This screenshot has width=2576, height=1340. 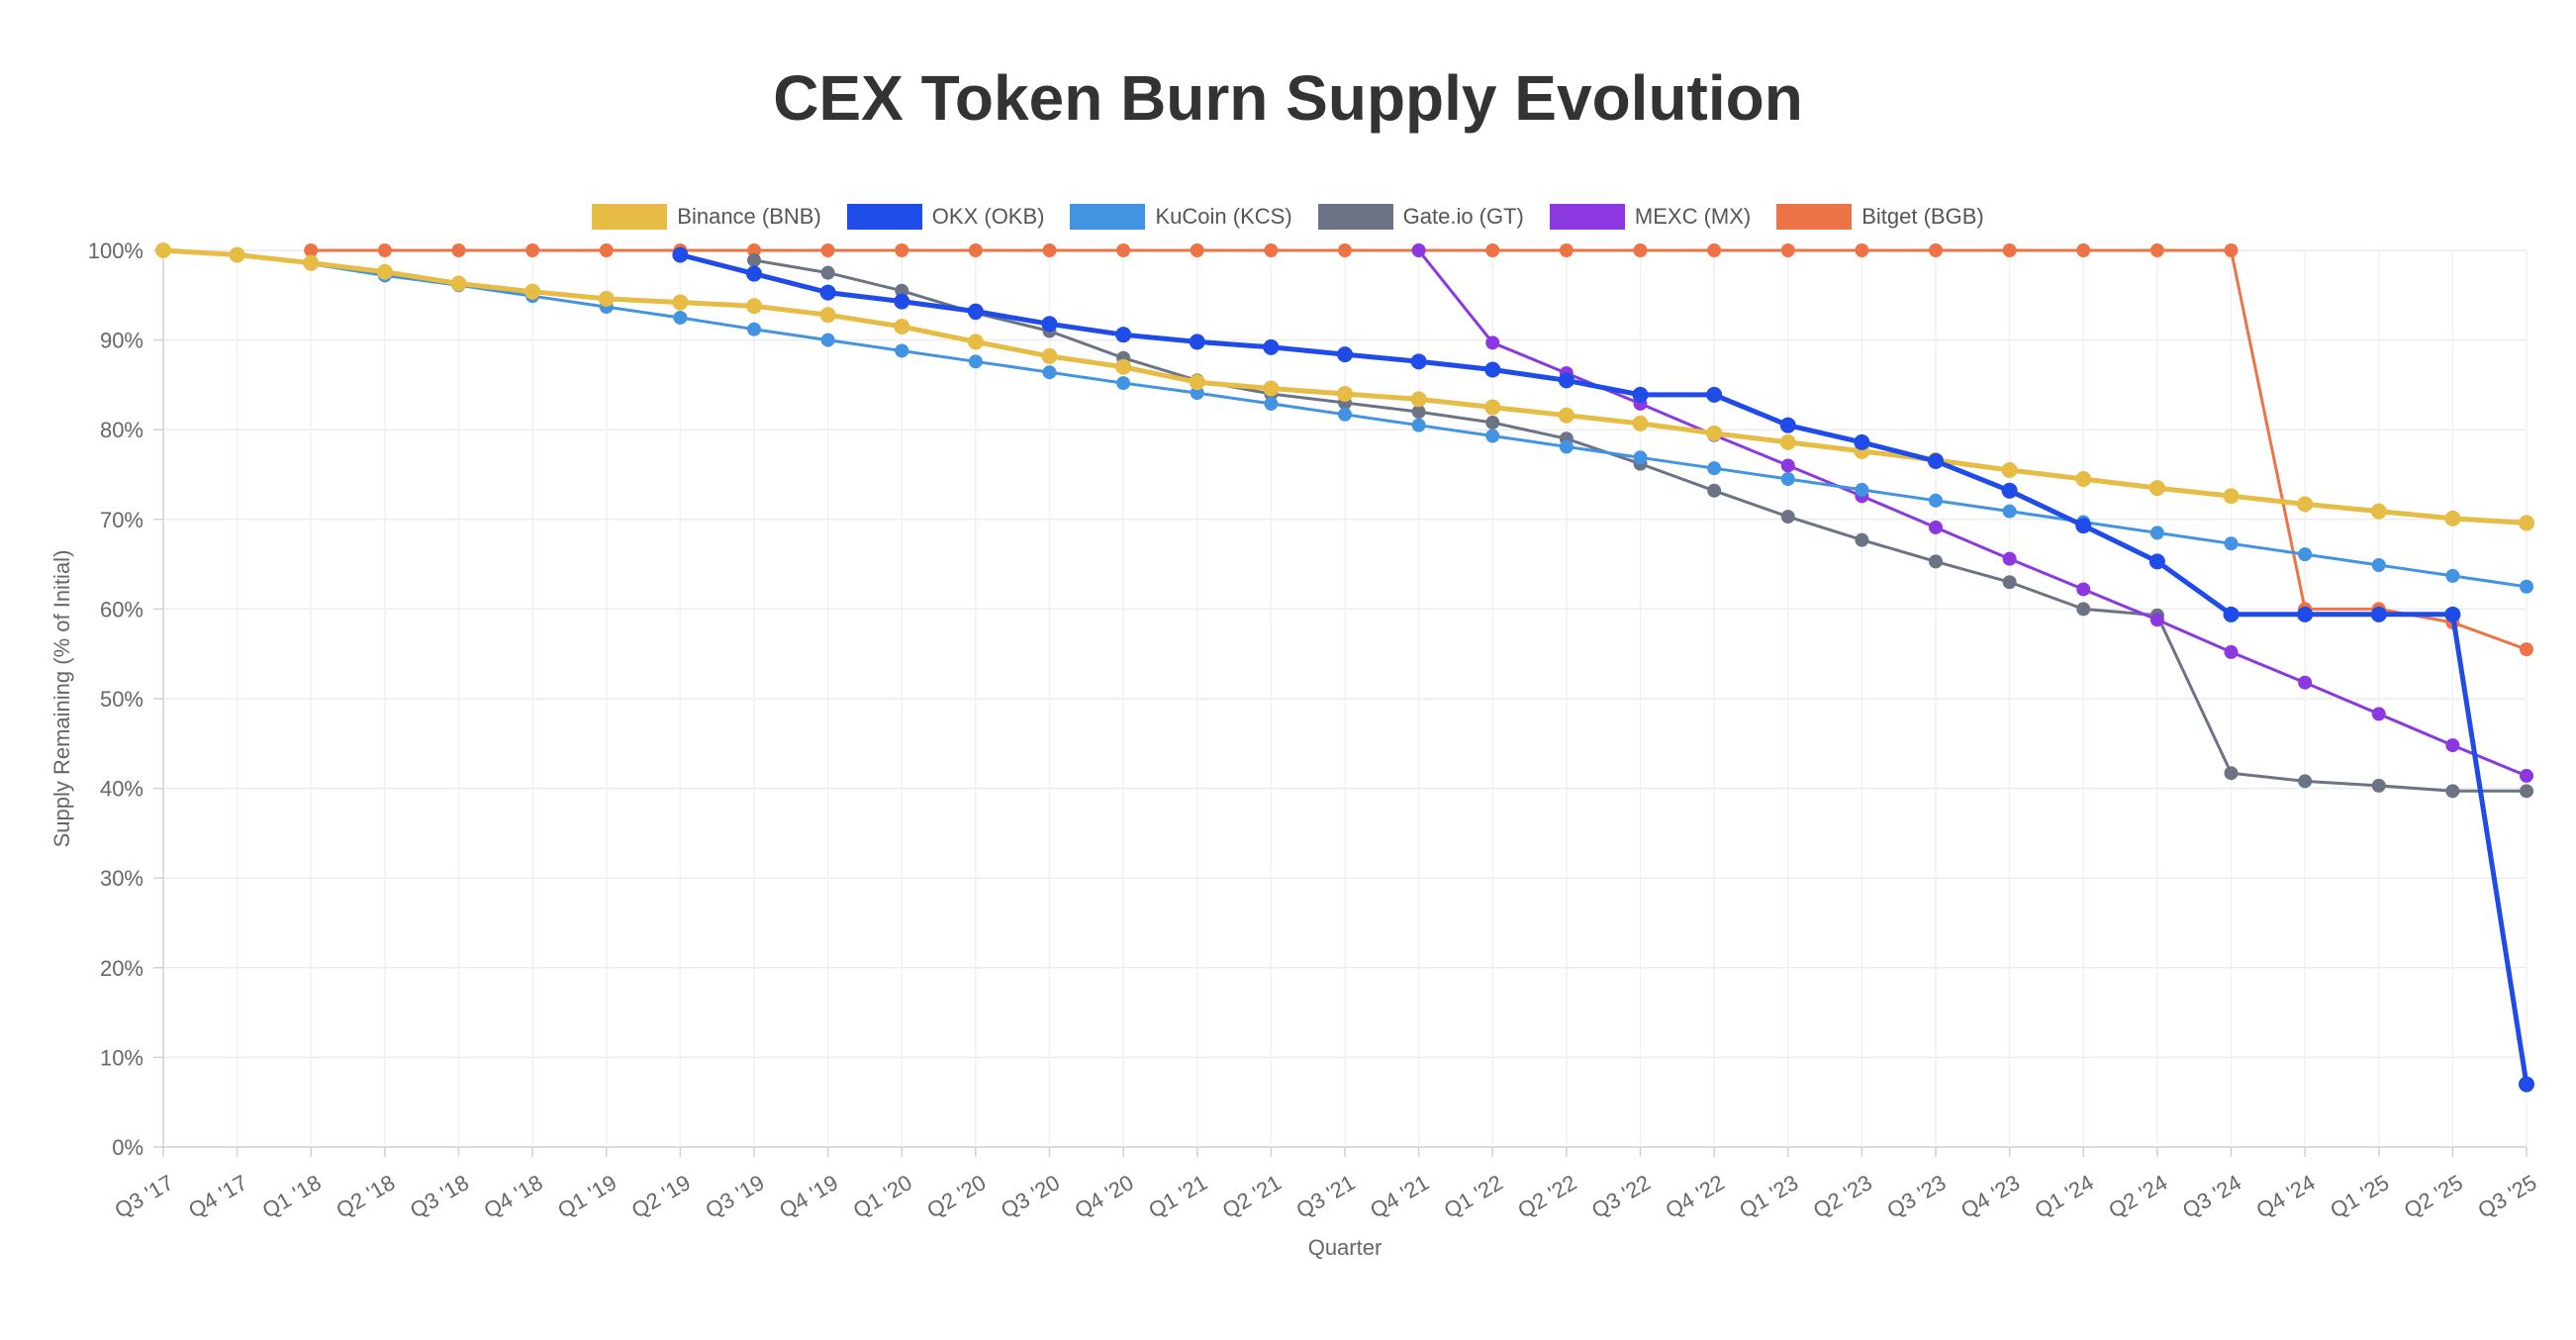 I want to click on legend-item-okx-okb: OKX (OKB), so click(x=945, y=217).